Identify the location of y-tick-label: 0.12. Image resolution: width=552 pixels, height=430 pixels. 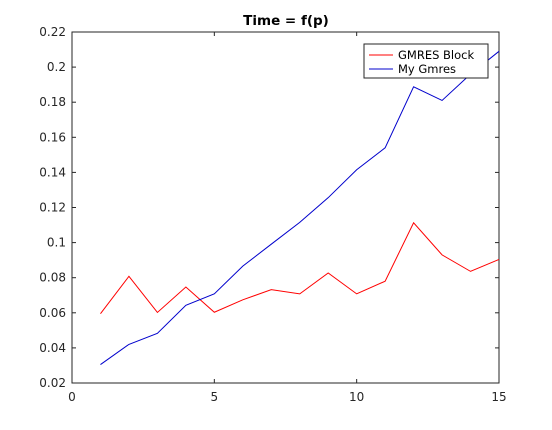
(52, 208).